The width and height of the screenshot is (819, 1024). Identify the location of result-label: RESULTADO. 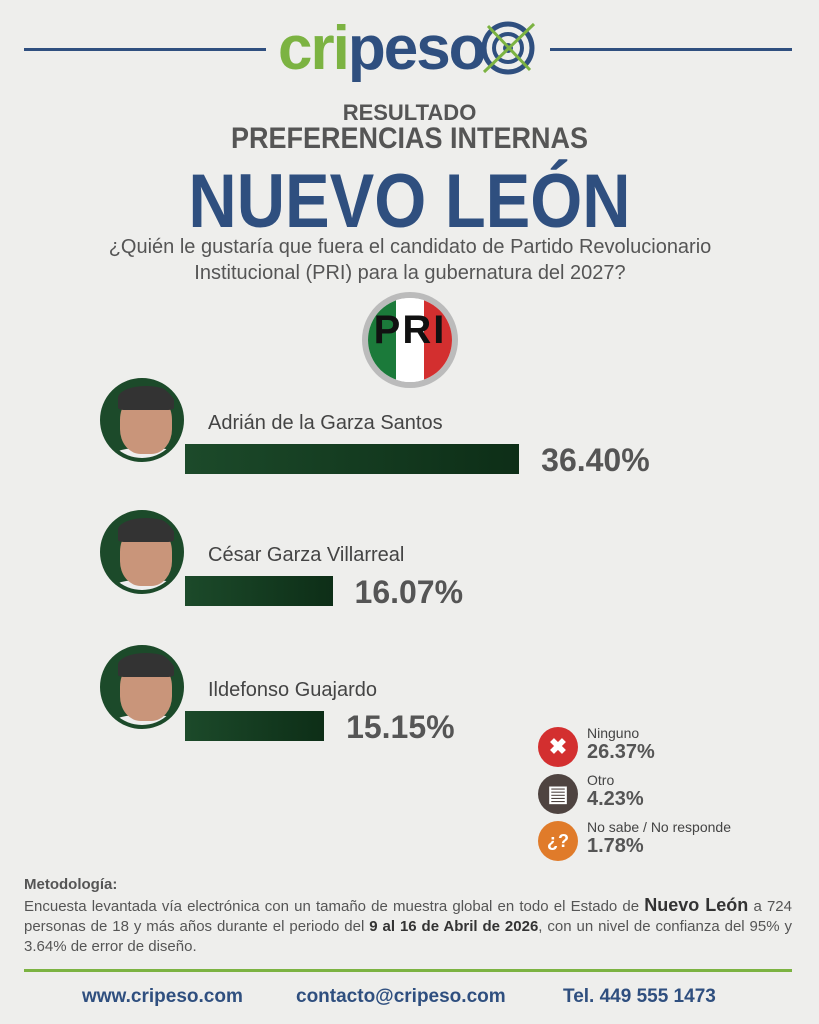
(409, 112).